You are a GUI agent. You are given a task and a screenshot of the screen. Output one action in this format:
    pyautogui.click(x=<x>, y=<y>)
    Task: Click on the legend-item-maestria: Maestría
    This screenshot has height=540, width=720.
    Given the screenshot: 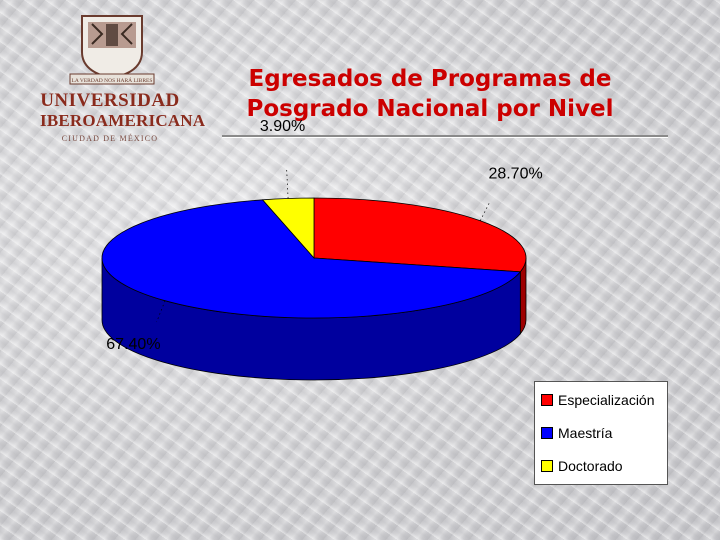 What is the action you would take?
    pyautogui.click(x=576, y=433)
    